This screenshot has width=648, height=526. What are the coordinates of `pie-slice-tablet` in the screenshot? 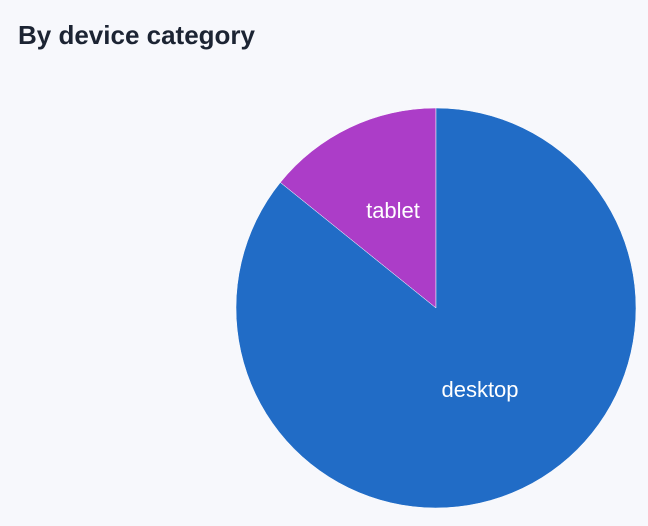 It's located at (358, 208).